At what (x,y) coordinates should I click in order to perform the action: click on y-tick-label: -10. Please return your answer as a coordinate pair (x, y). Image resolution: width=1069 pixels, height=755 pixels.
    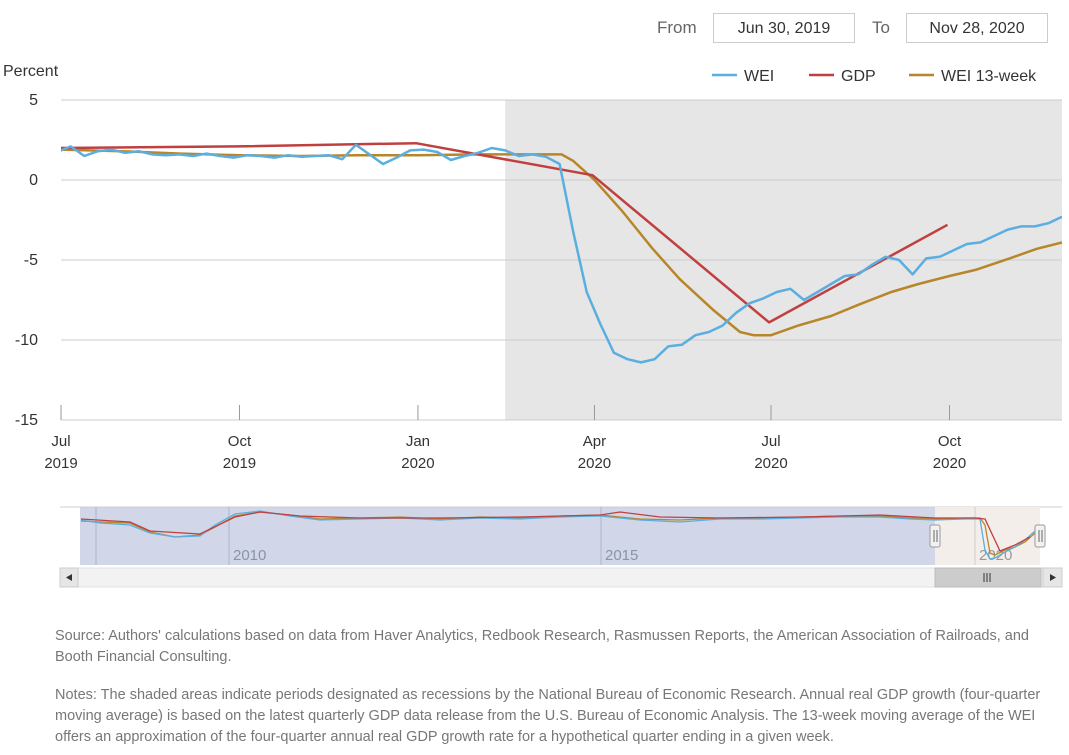
    Looking at the image, I should click on (26, 340).